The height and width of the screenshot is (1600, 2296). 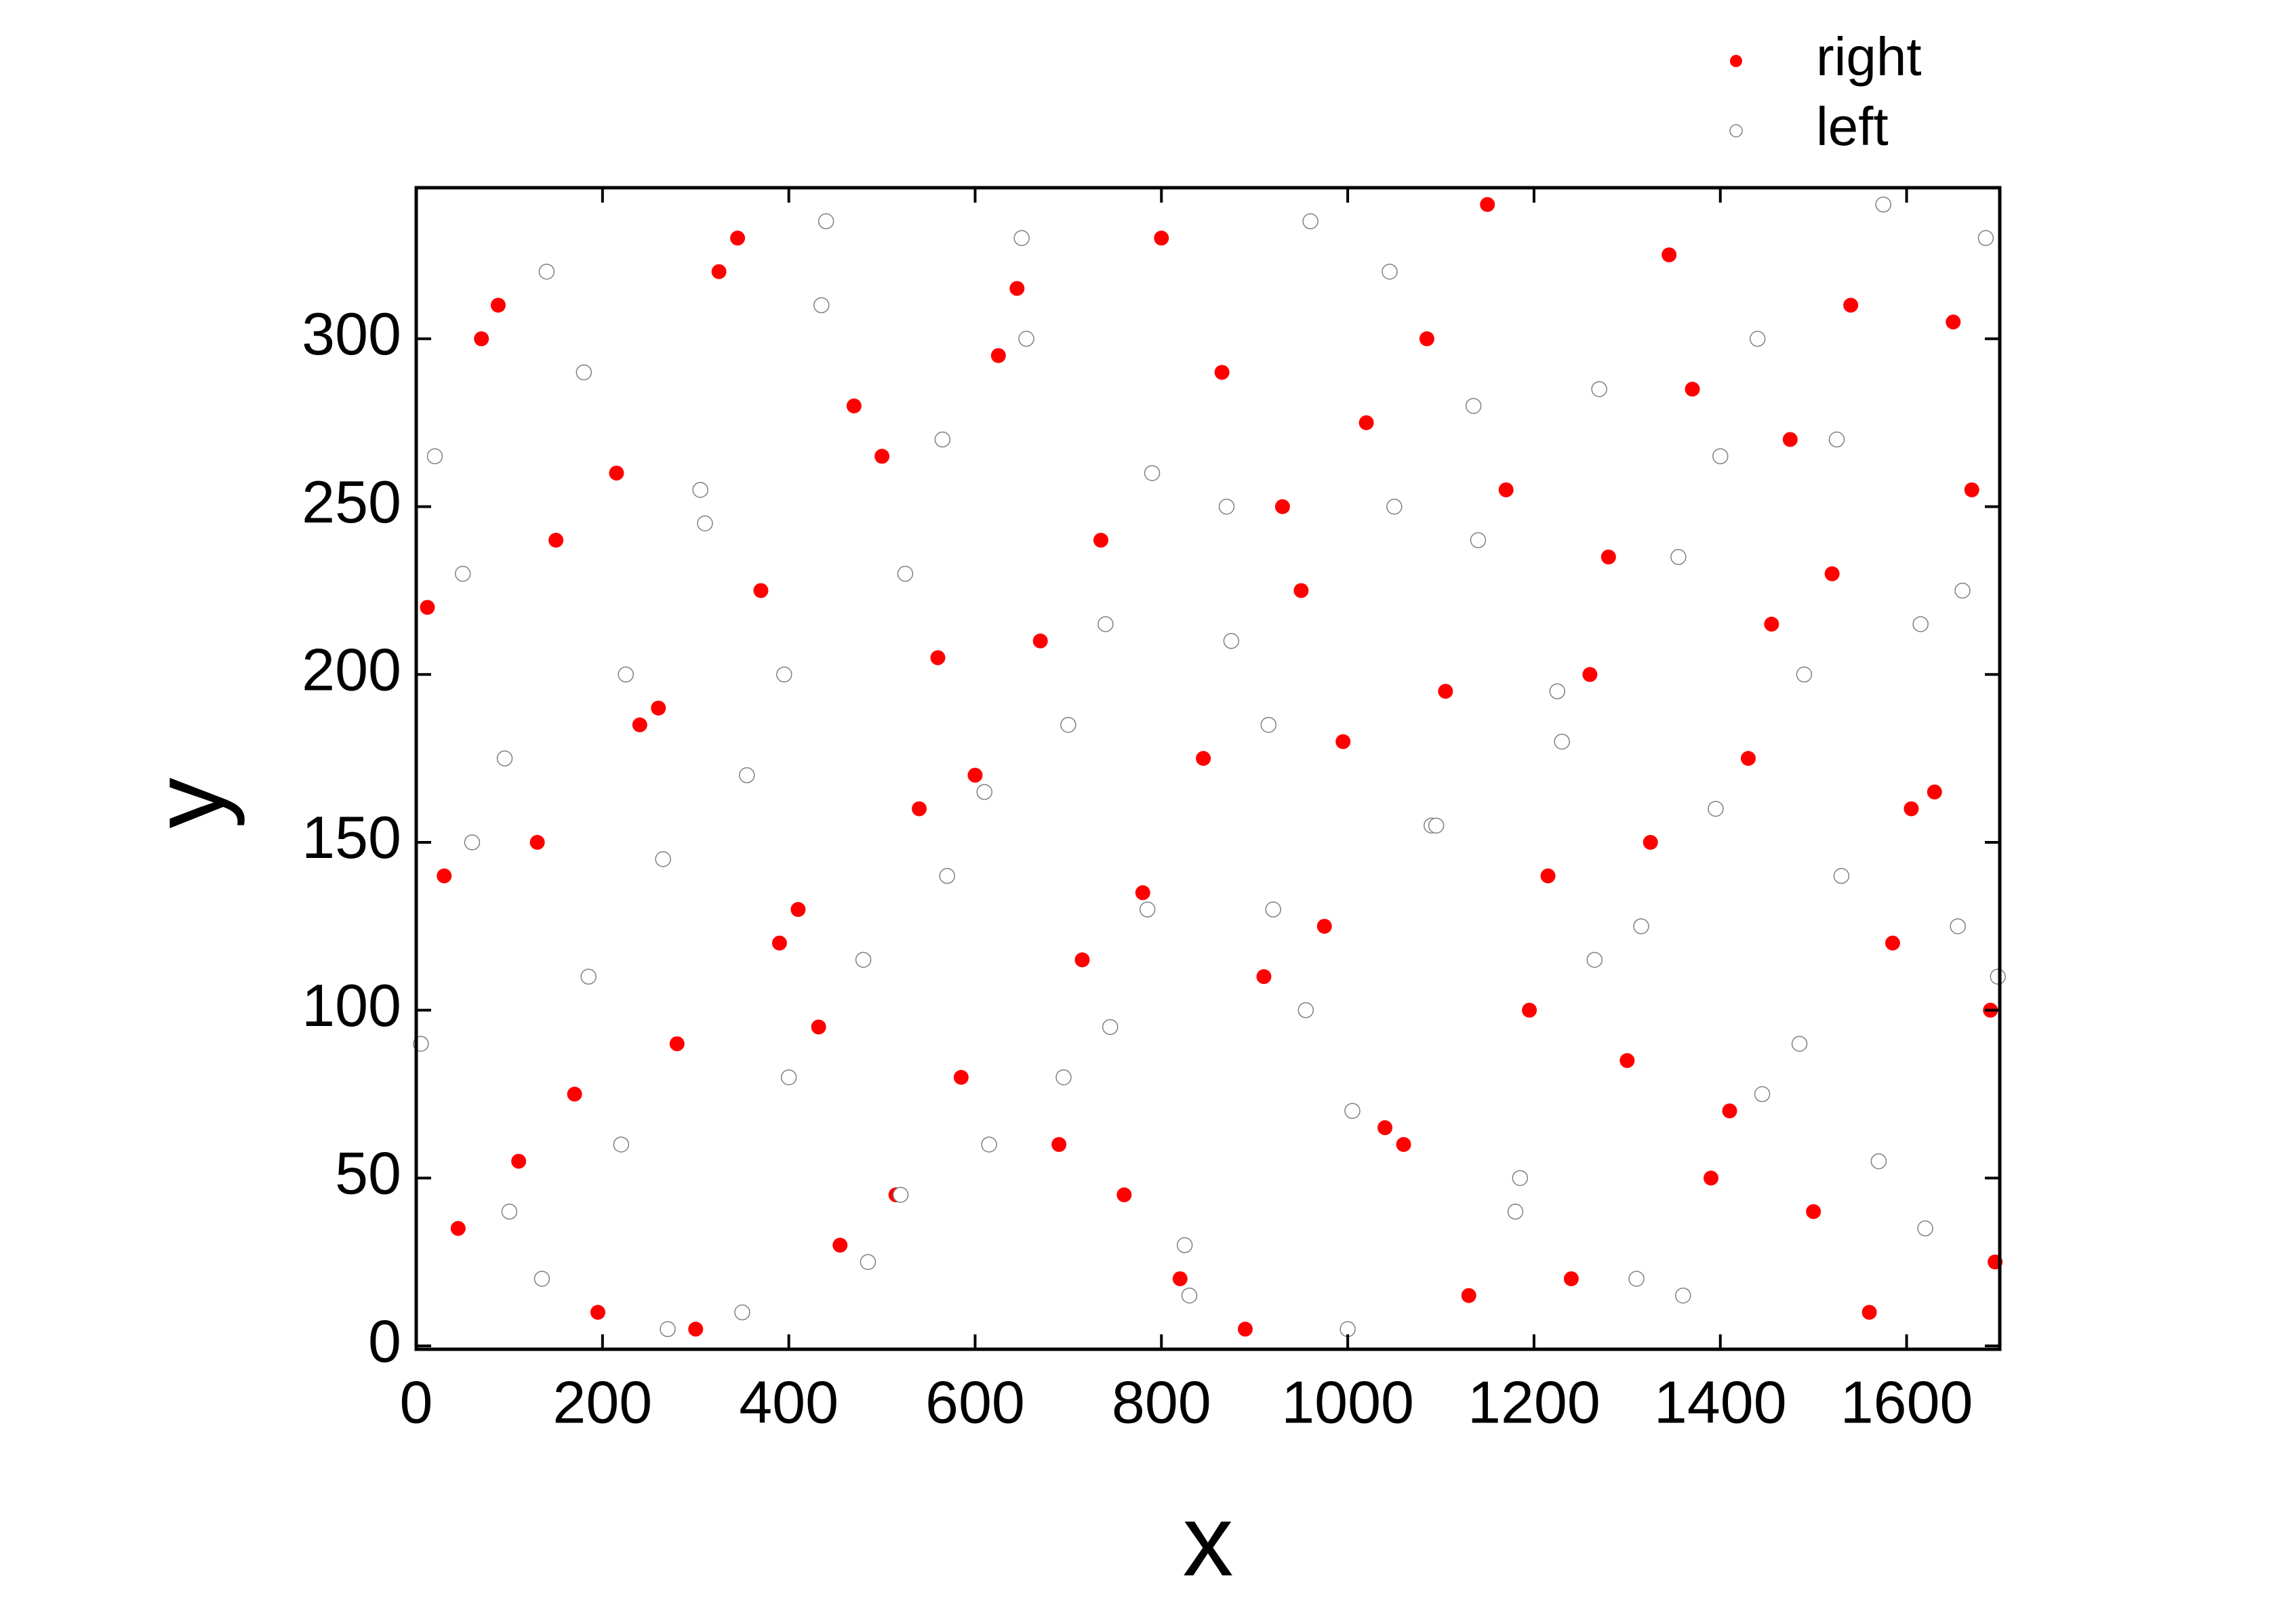 What do you see at coordinates (1736, 61) in the screenshot?
I see `legend-marker` at bounding box center [1736, 61].